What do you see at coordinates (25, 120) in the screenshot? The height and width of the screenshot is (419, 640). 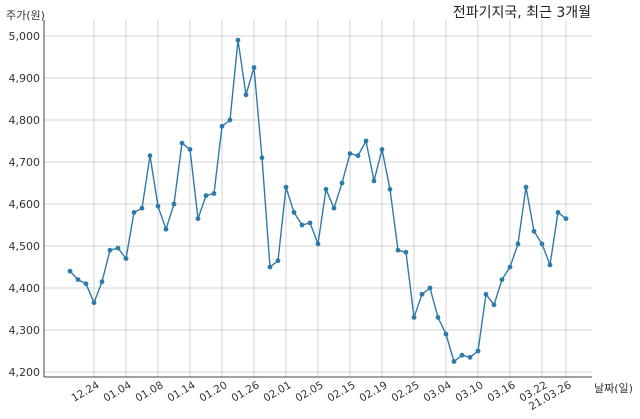 I see `y-tick-label: 4,800` at bounding box center [25, 120].